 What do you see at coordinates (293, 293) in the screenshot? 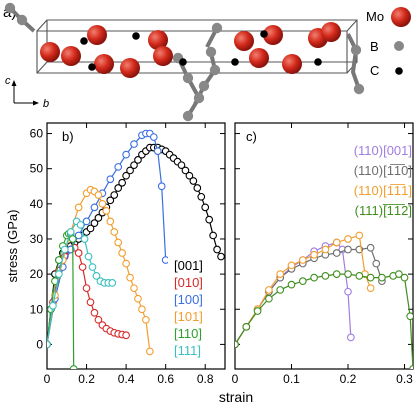
I see `series-line-(110)[001]` at bounding box center [293, 293].